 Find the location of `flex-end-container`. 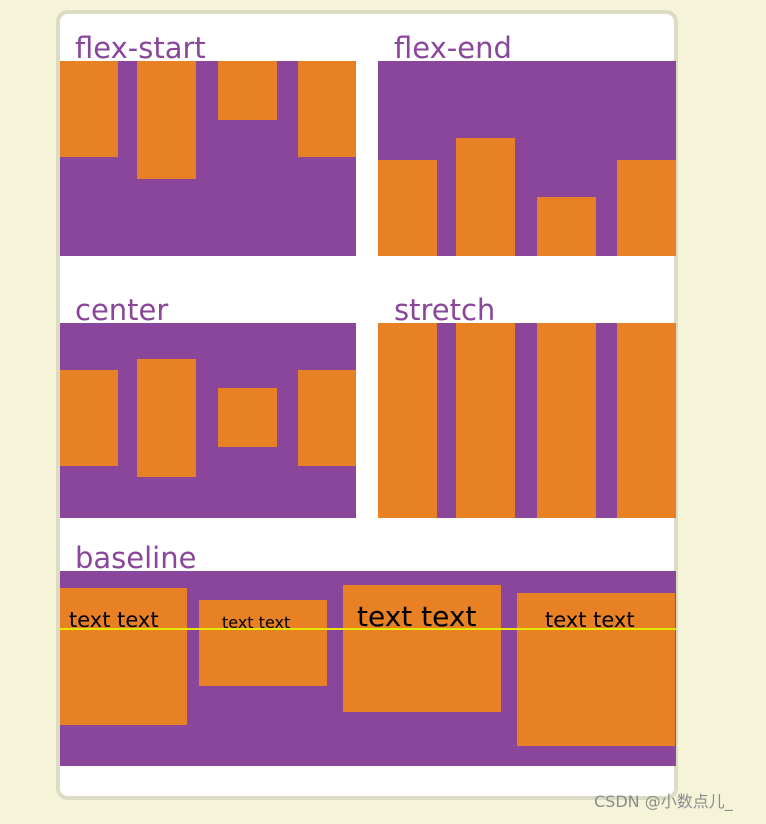

flex-end-container is located at coordinates (527, 158).